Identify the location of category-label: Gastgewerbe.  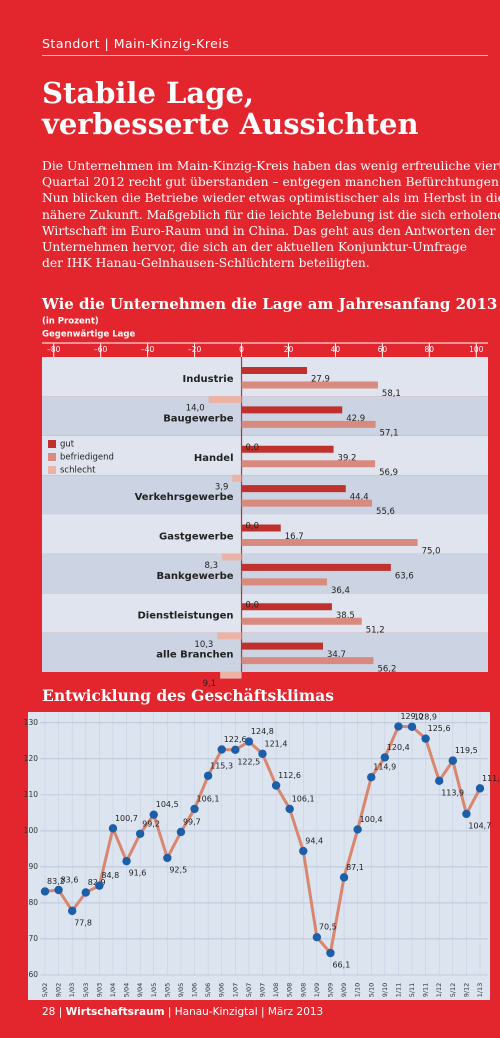
(196, 537).